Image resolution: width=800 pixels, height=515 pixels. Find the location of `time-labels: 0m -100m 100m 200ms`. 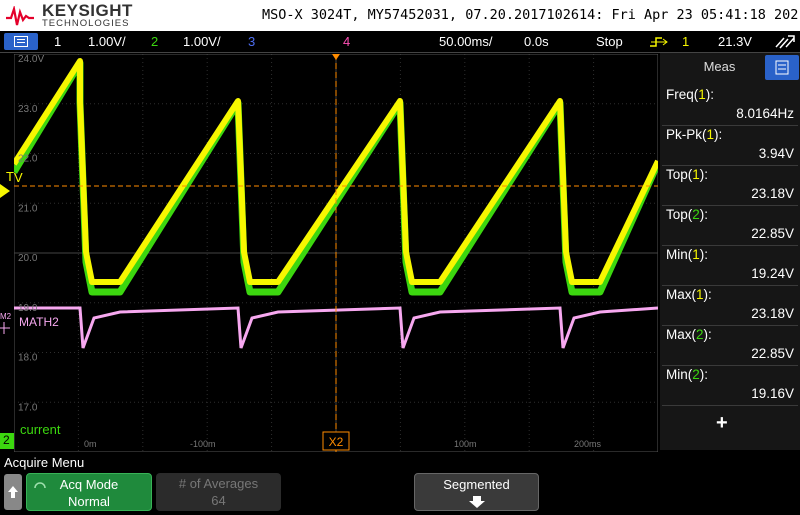

time-labels: 0m -100m 100m 200ms is located at coordinates (343, 444).